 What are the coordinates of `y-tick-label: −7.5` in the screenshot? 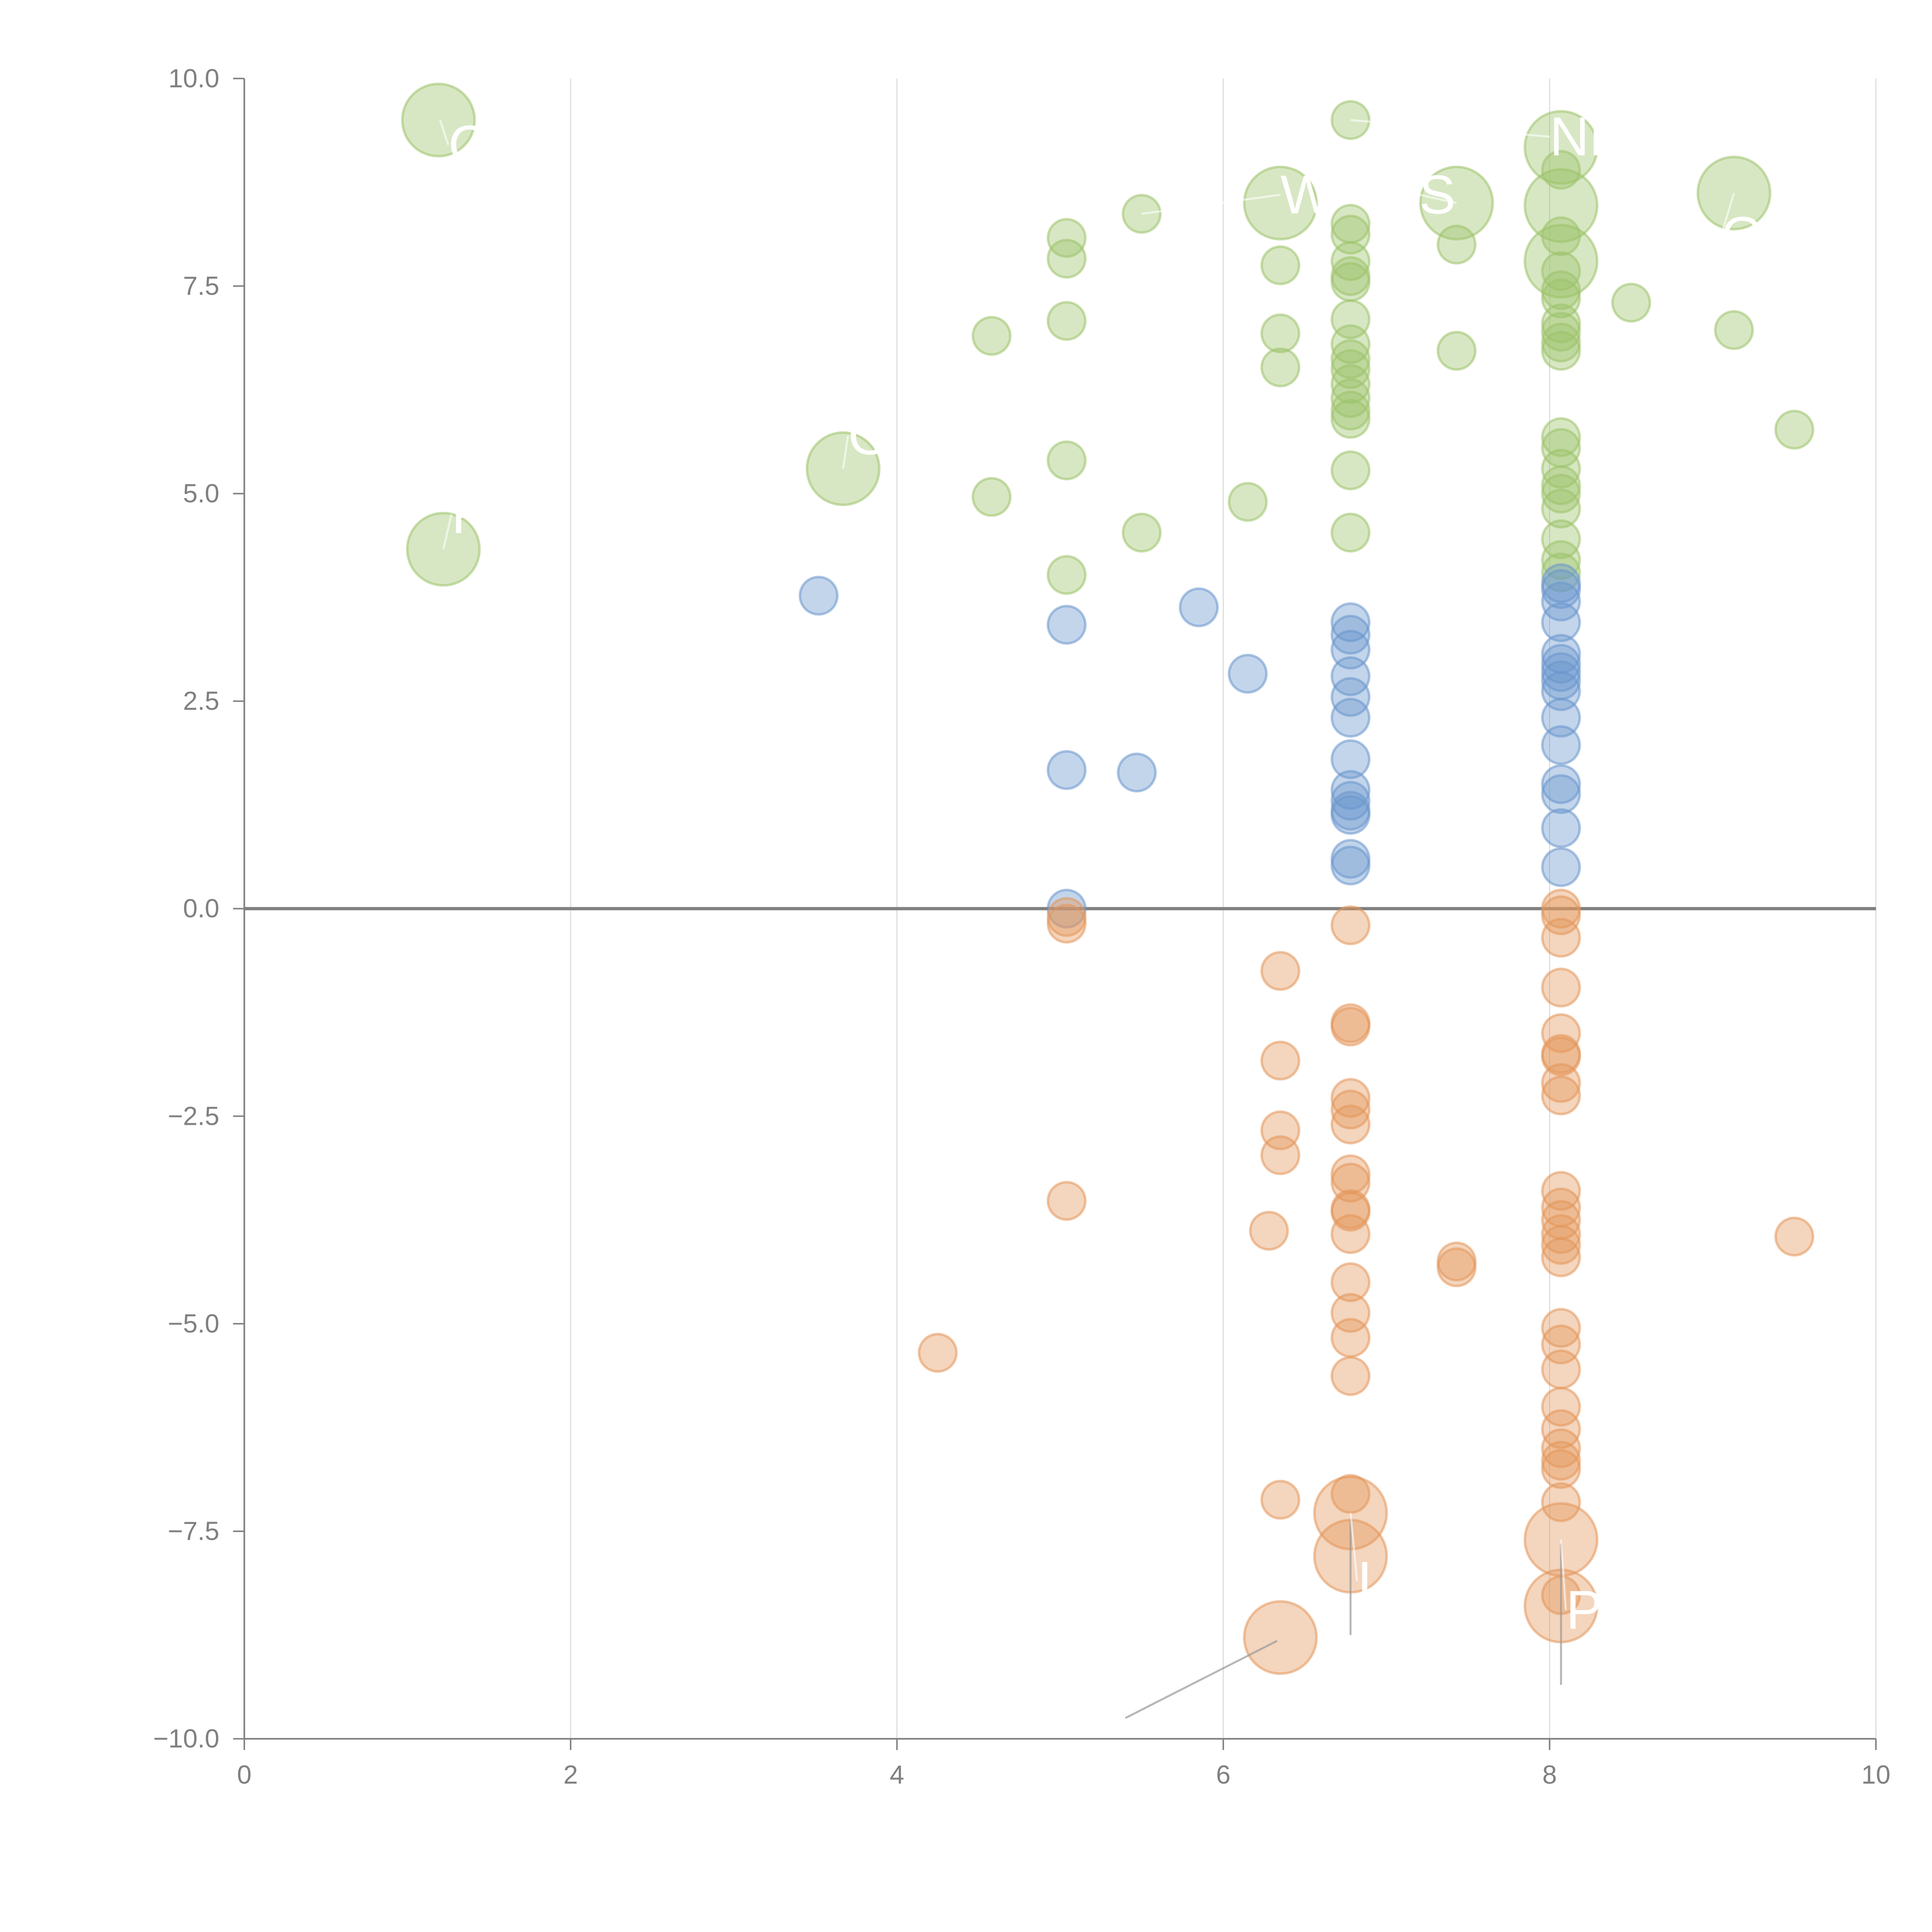 It's located at (193, 1532).